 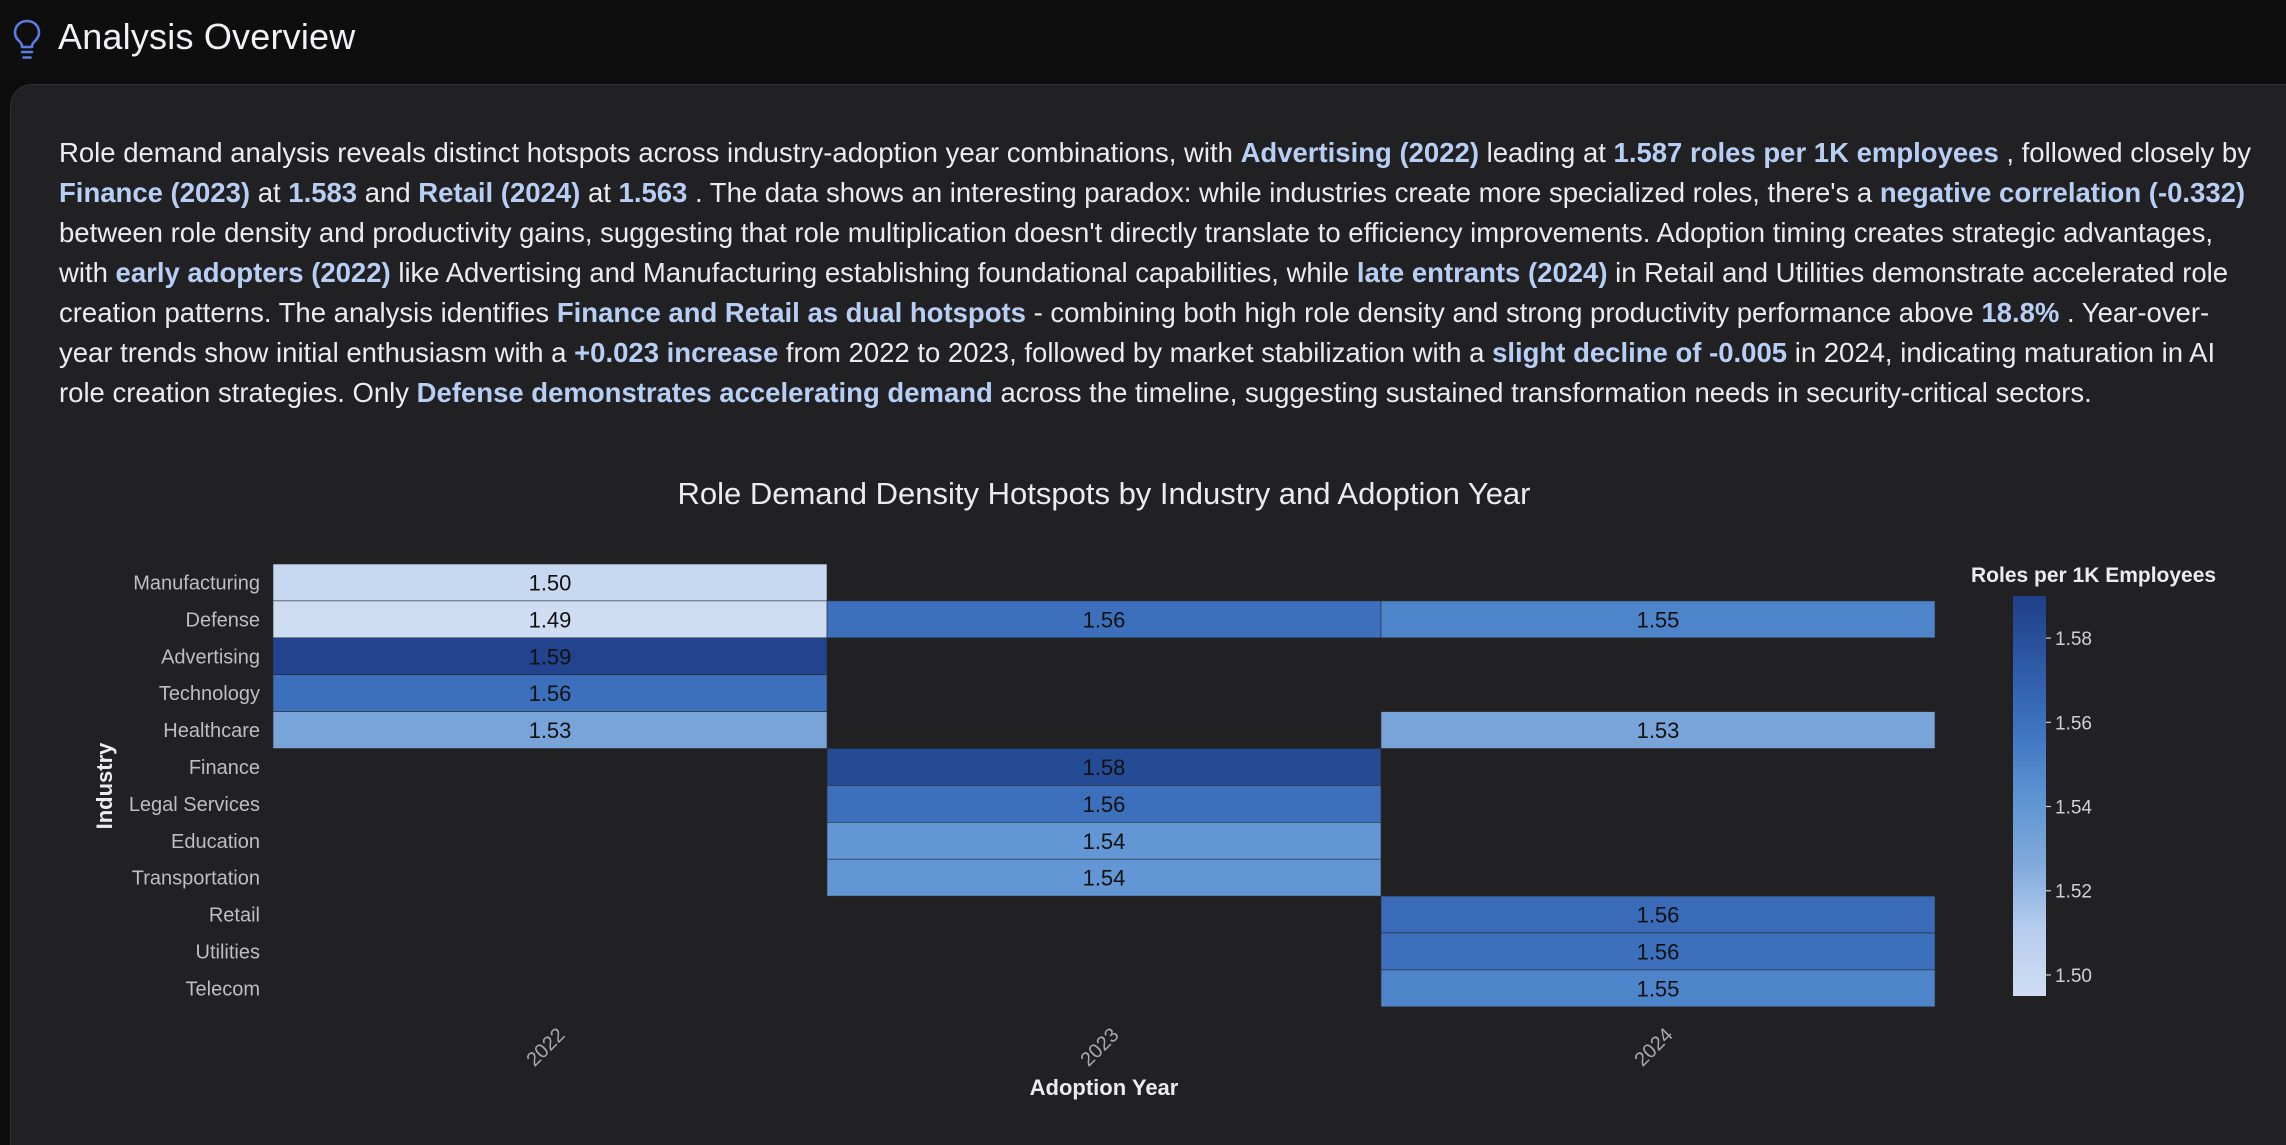 I want to click on cell-value-label: 1.49, so click(x=550, y=619).